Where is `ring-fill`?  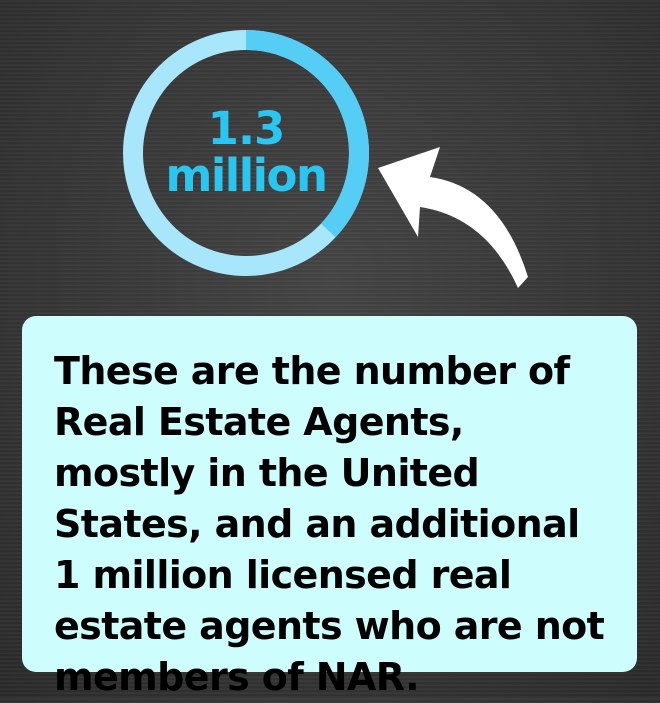 ring-fill is located at coordinates (246, 153).